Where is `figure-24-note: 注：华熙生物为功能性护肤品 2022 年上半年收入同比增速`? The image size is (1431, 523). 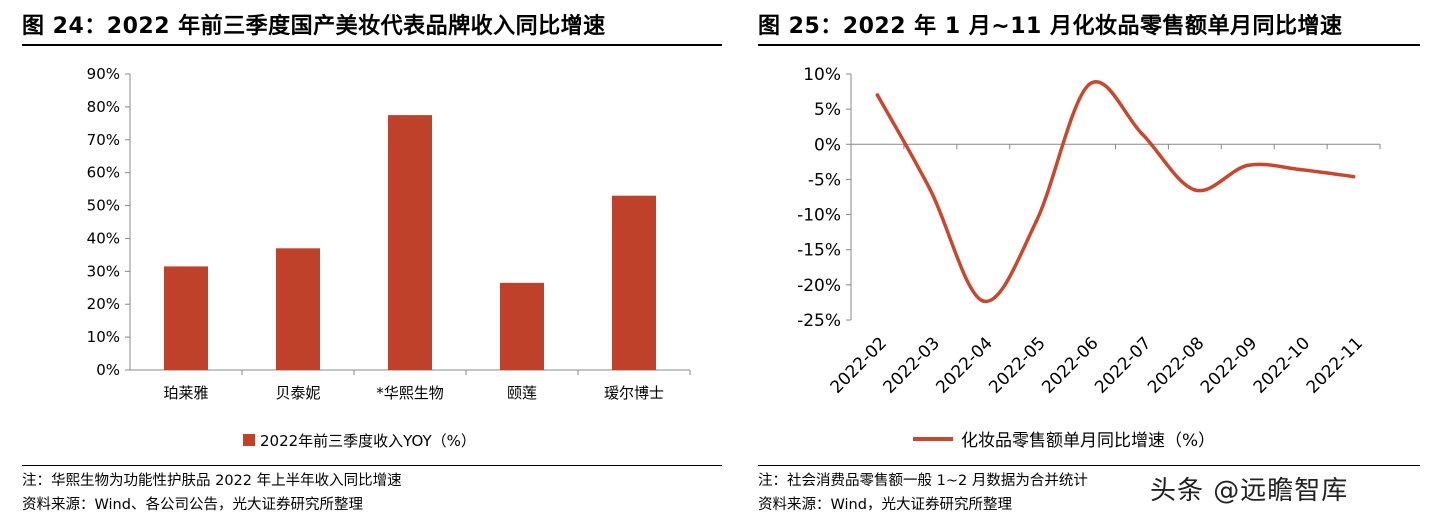
figure-24-note: 注：华熙生物为功能性护肤品 2022 年上半年收入同比增速 is located at coordinates (212, 481).